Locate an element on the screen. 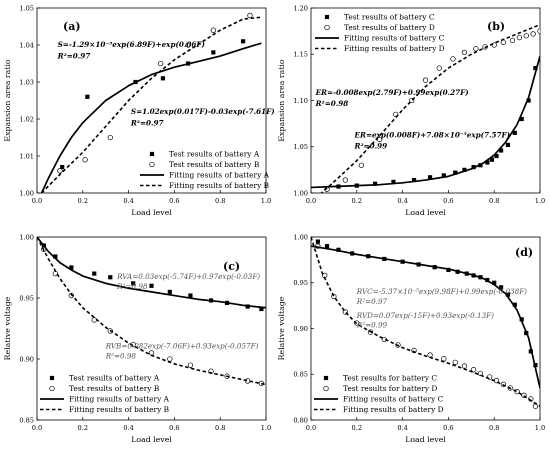  panel-a-series-2-line is located at coordinates (151, 117).